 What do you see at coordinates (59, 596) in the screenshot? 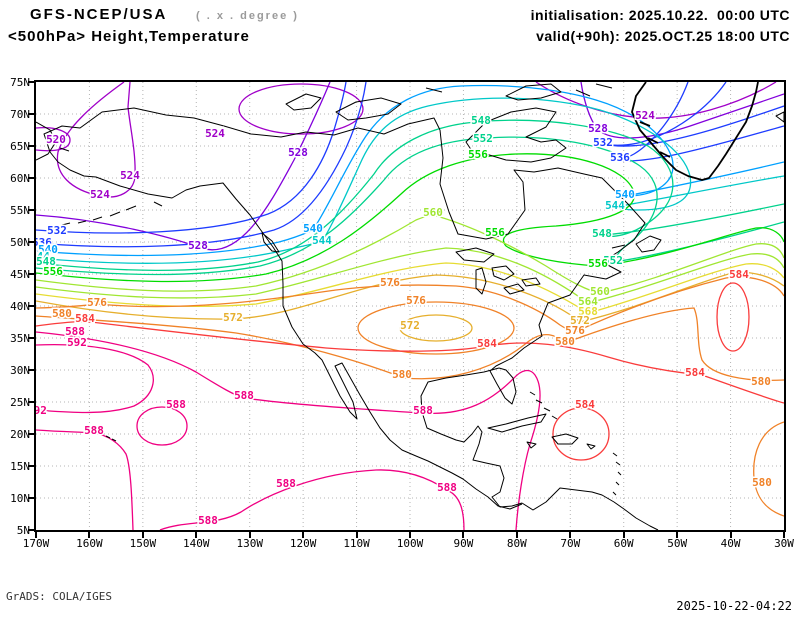
I see `grads-credit: GrADS: COLA/IGES` at bounding box center [59, 596].